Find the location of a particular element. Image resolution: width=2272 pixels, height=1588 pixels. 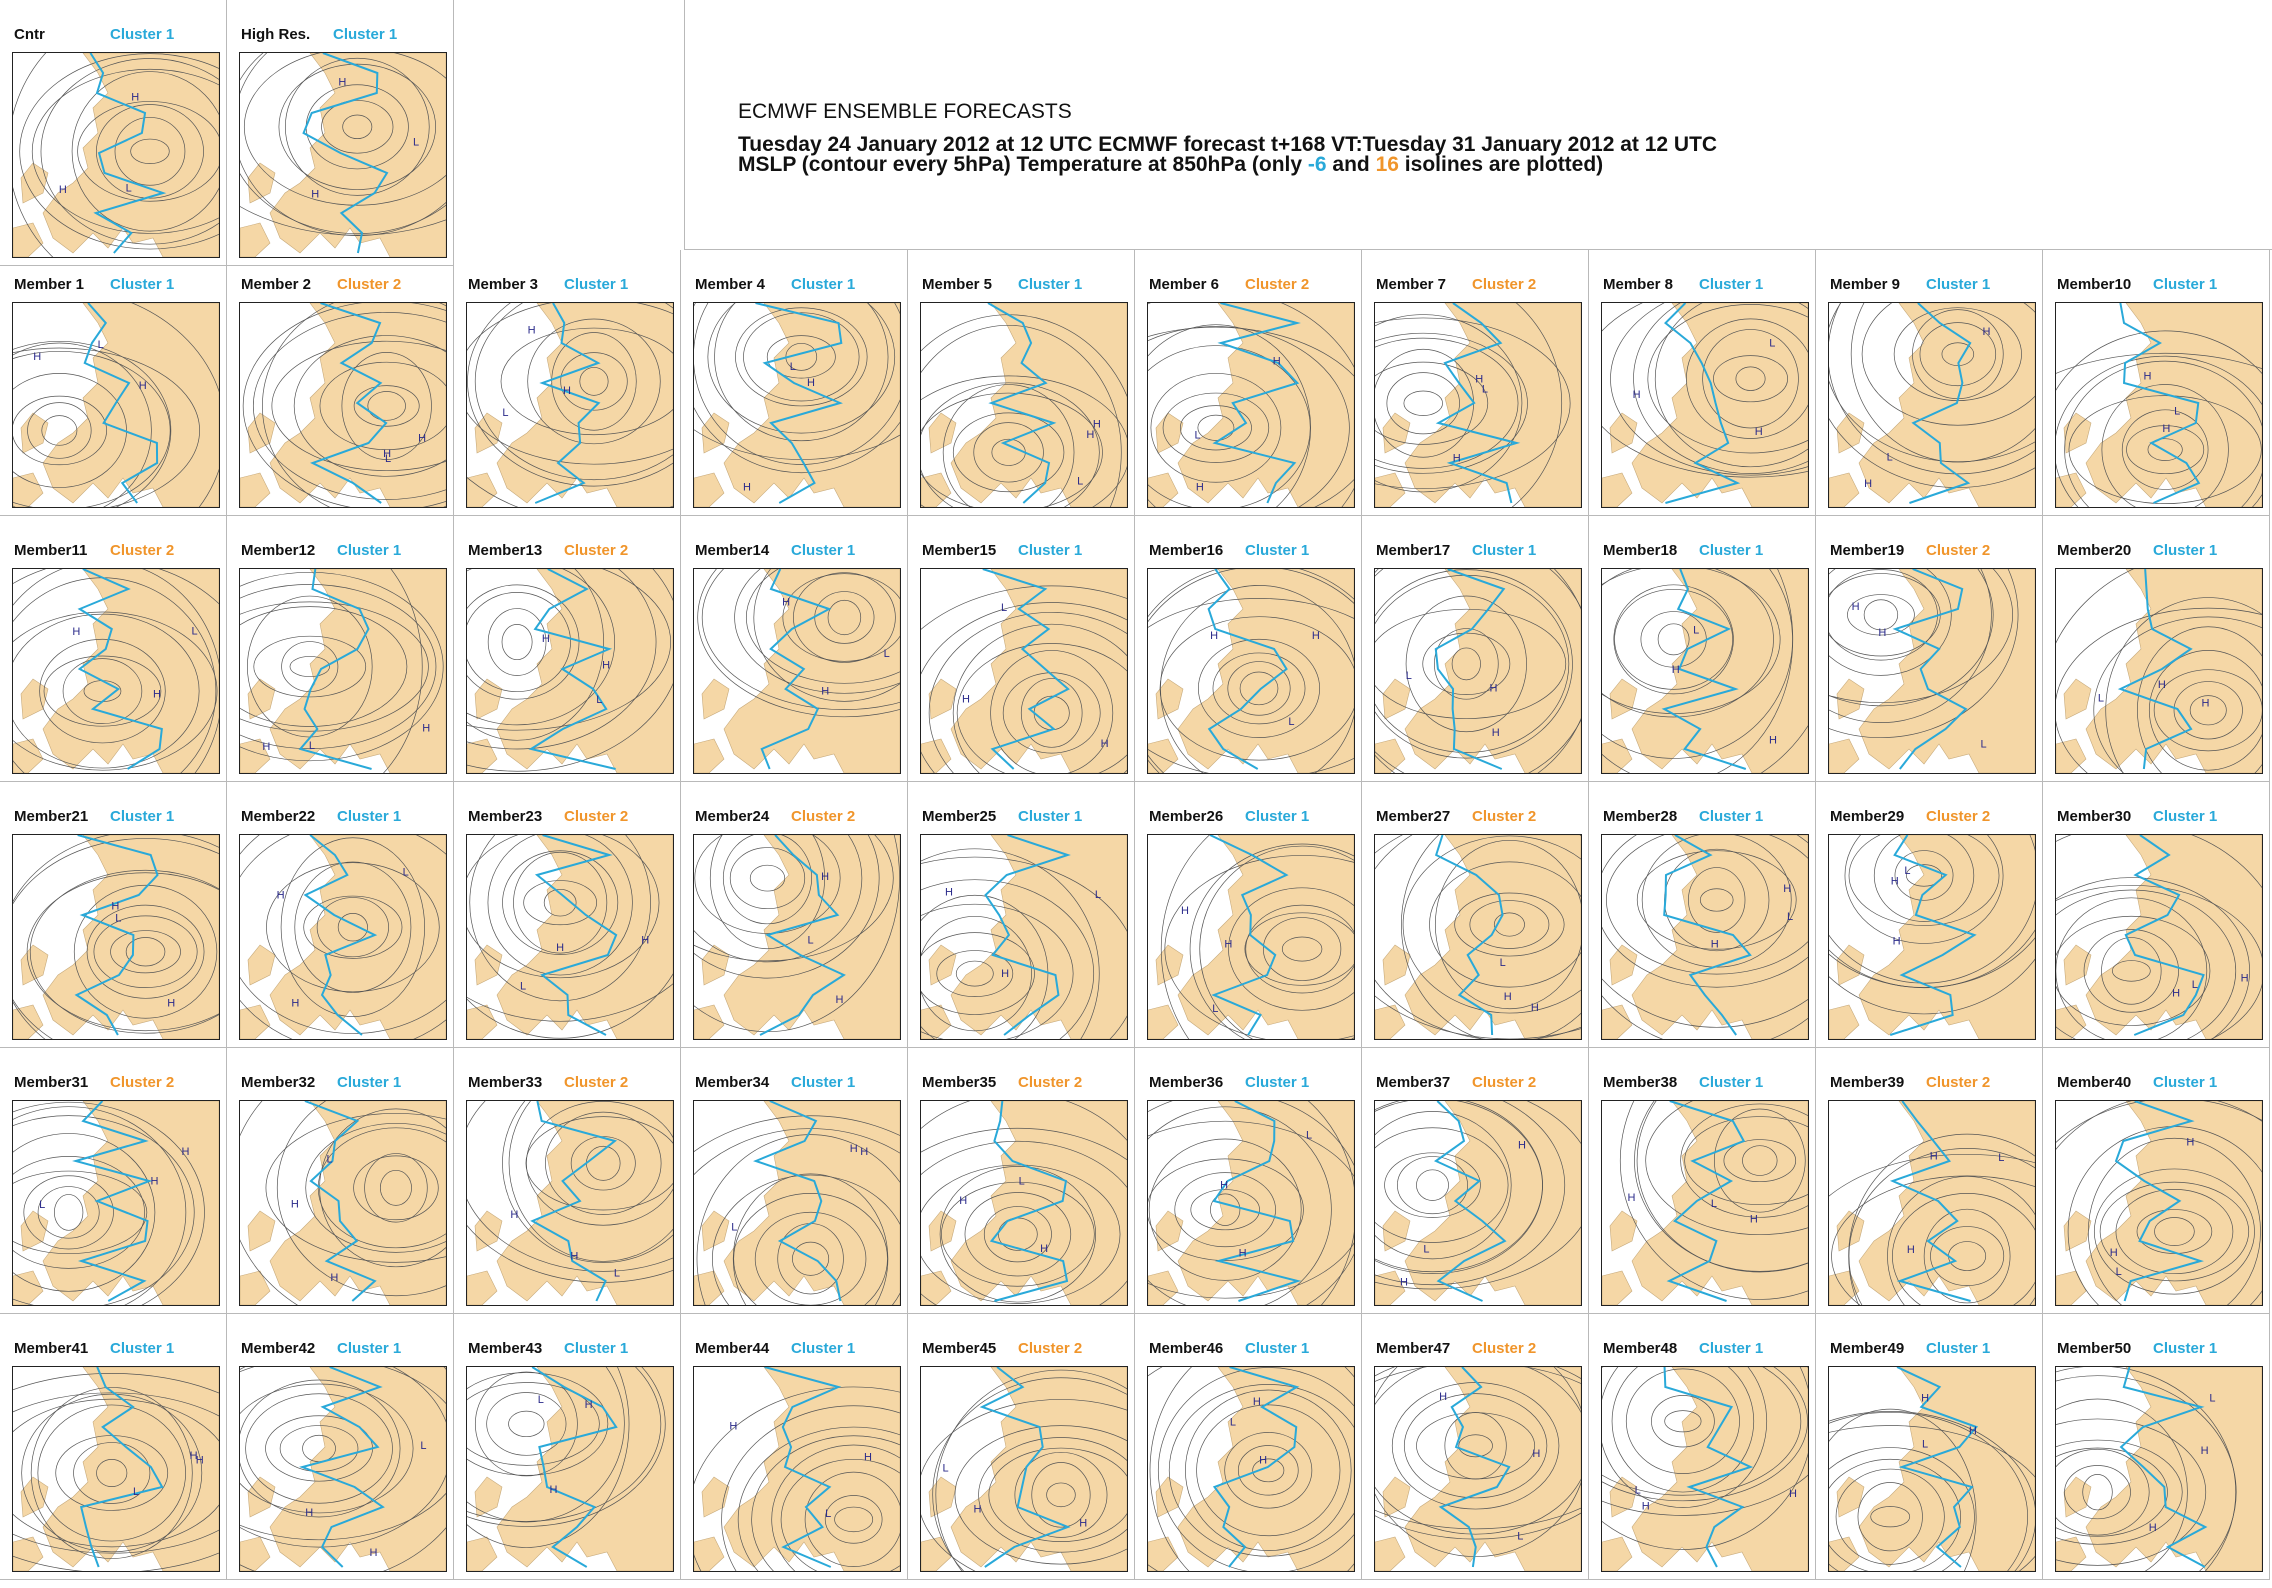

member-2-cluster-label: Cluster 2 is located at coordinates (369, 284).